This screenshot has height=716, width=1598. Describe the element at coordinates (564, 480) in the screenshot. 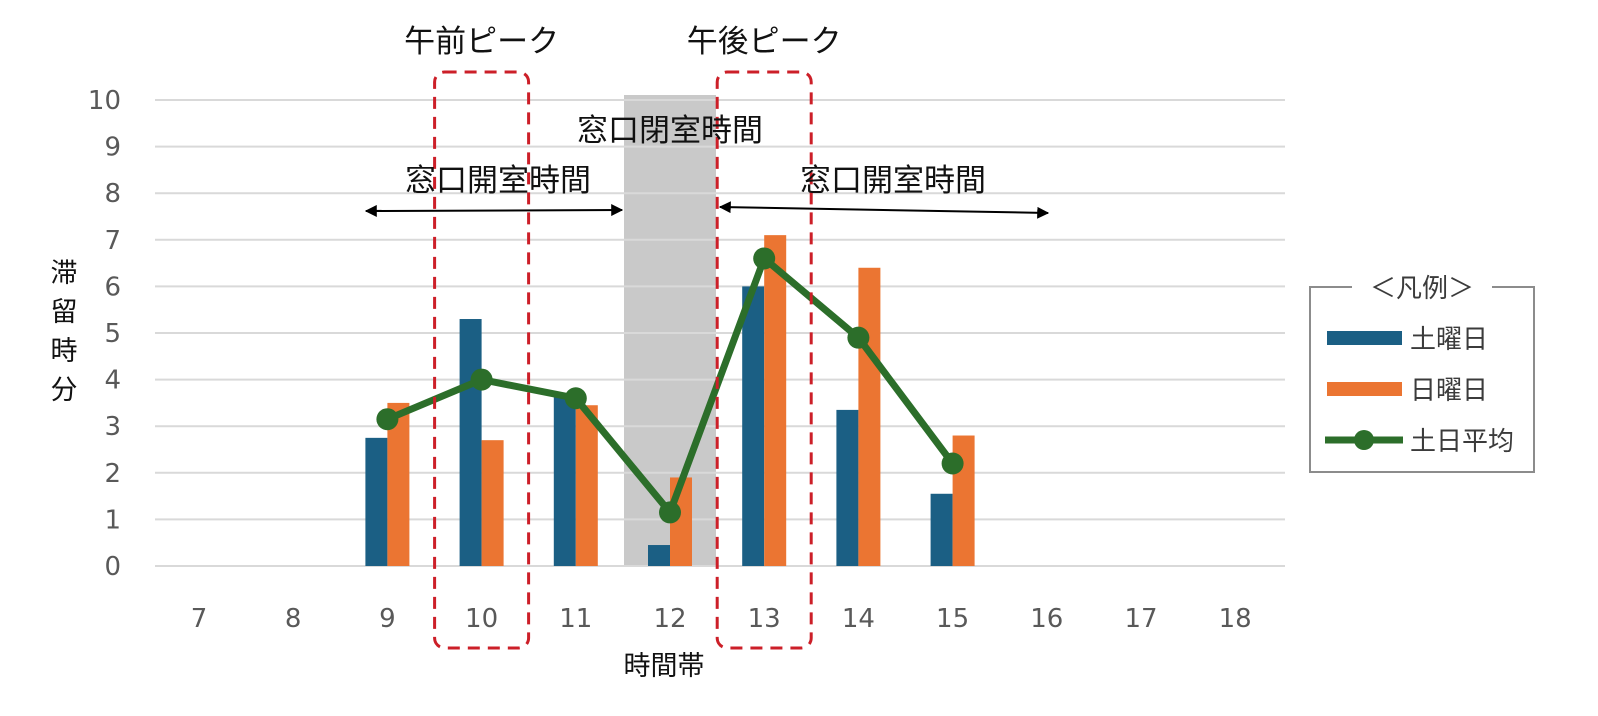

I see `bar-土曜日-11` at that location.